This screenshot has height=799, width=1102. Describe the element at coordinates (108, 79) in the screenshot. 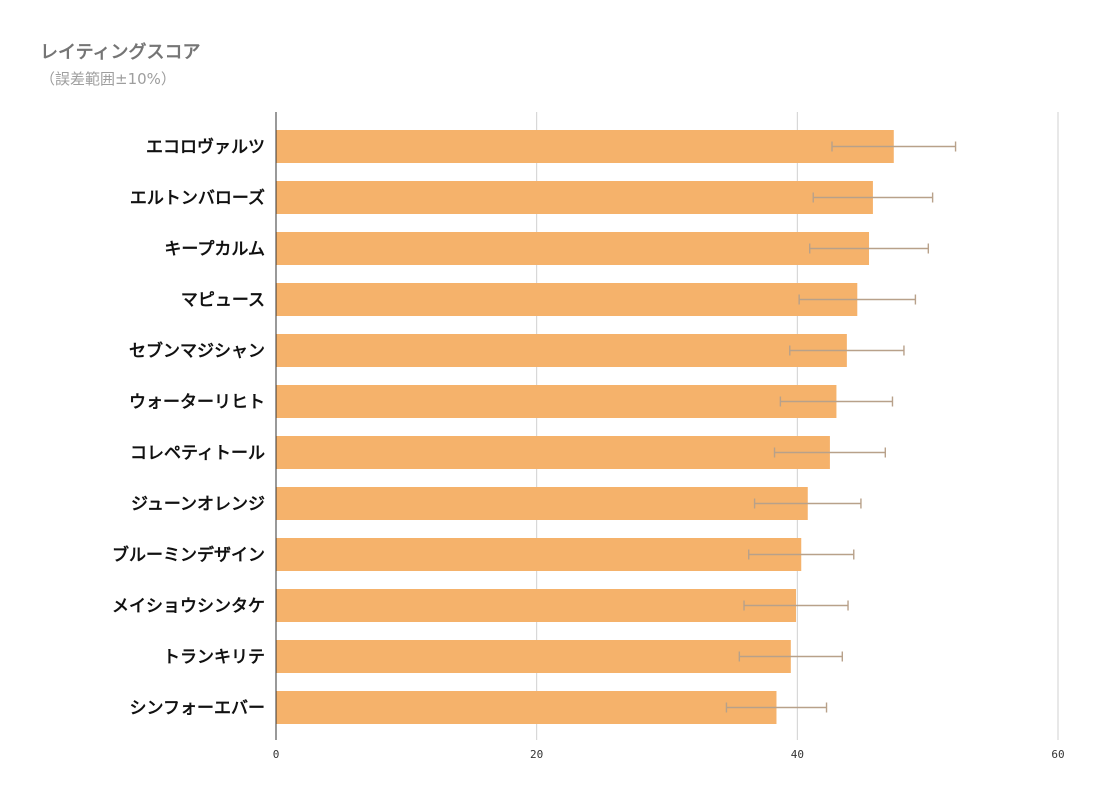

I see `chart-subtitle: （誤差範囲±10%）` at that location.